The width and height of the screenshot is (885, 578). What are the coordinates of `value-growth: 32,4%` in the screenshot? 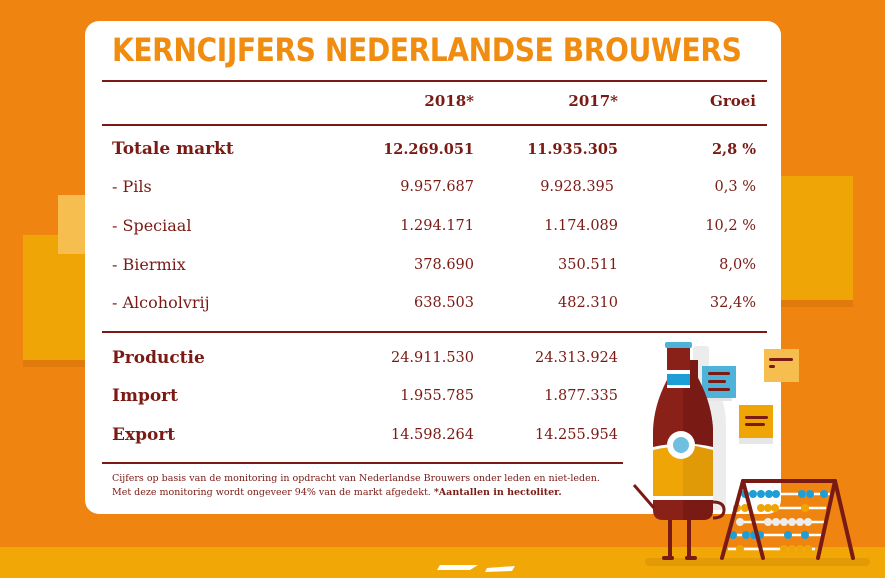 It's located at (732, 303).